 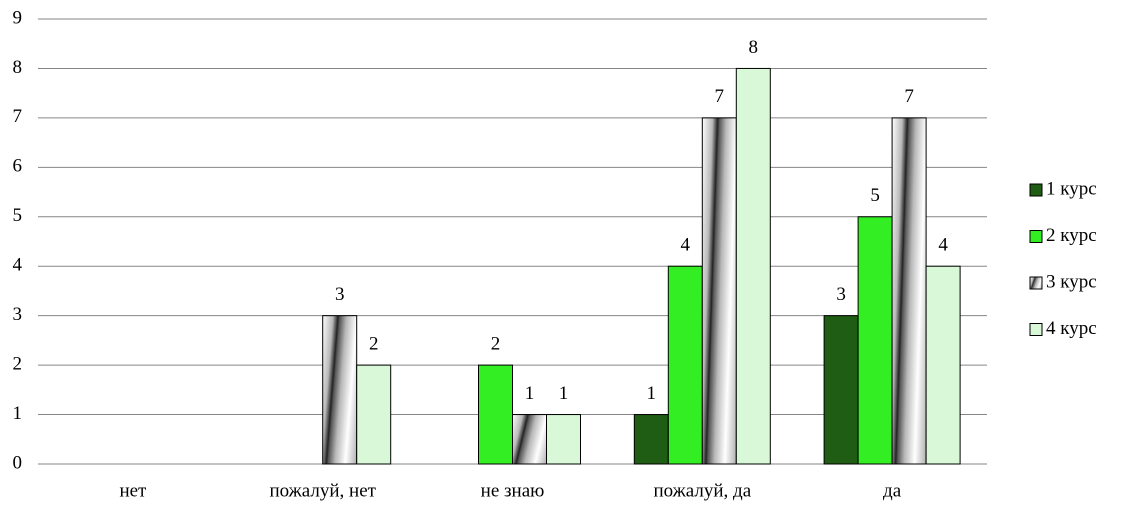 What do you see at coordinates (18, 413) in the screenshot?
I see `y-tick-label: 1` at bounding box center [18, 413].